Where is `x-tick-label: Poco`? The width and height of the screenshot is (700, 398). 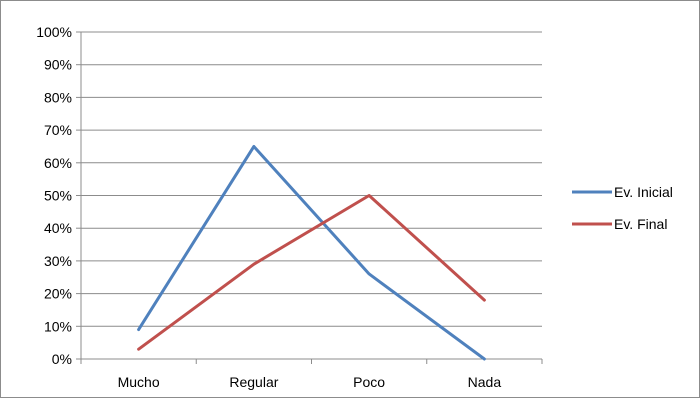
x-tick-label: Poco is located at coordinates (369, 382).